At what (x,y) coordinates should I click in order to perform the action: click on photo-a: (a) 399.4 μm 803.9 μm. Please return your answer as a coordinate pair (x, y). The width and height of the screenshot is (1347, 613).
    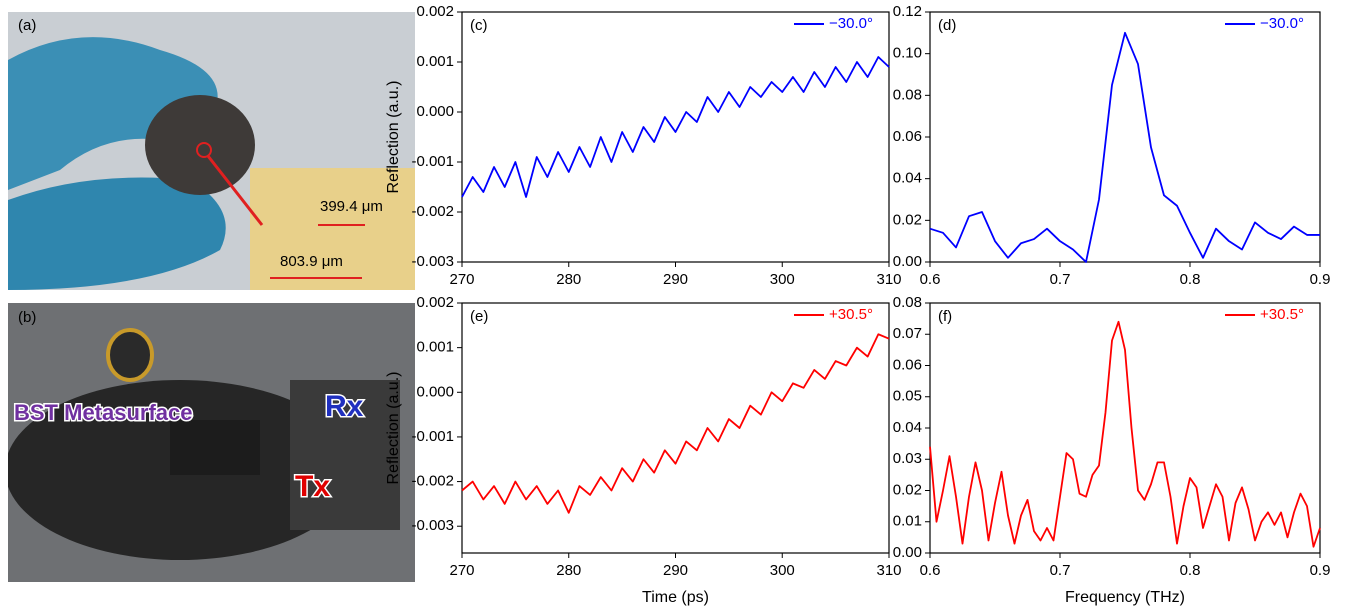
    Looking at the image, I should click on (211, 151).